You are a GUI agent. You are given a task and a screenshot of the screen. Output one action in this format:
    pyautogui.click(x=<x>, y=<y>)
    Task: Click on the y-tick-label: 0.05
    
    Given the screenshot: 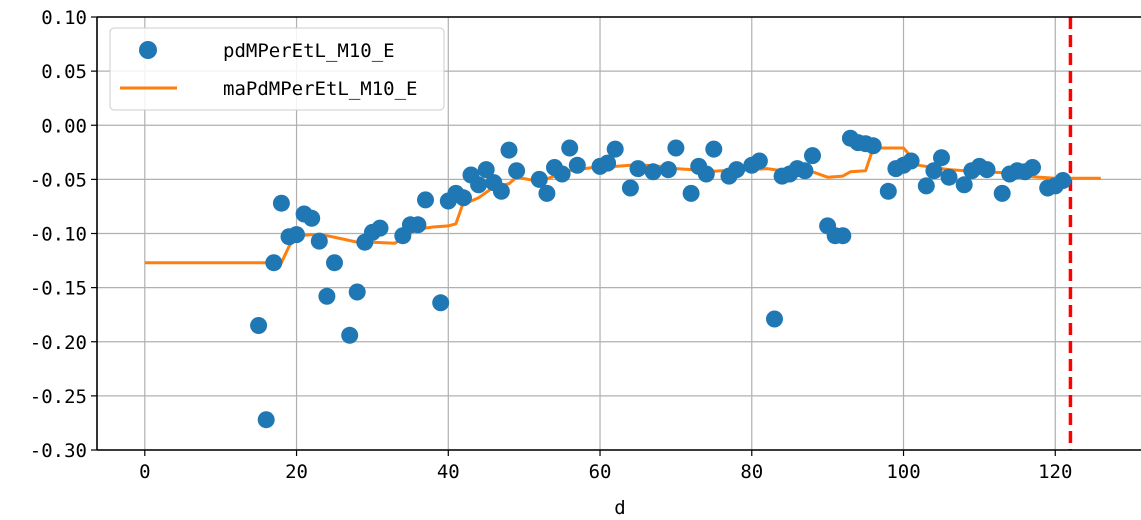 What is the action you would take?
    pyautogui.click(x=64, y=72)
    